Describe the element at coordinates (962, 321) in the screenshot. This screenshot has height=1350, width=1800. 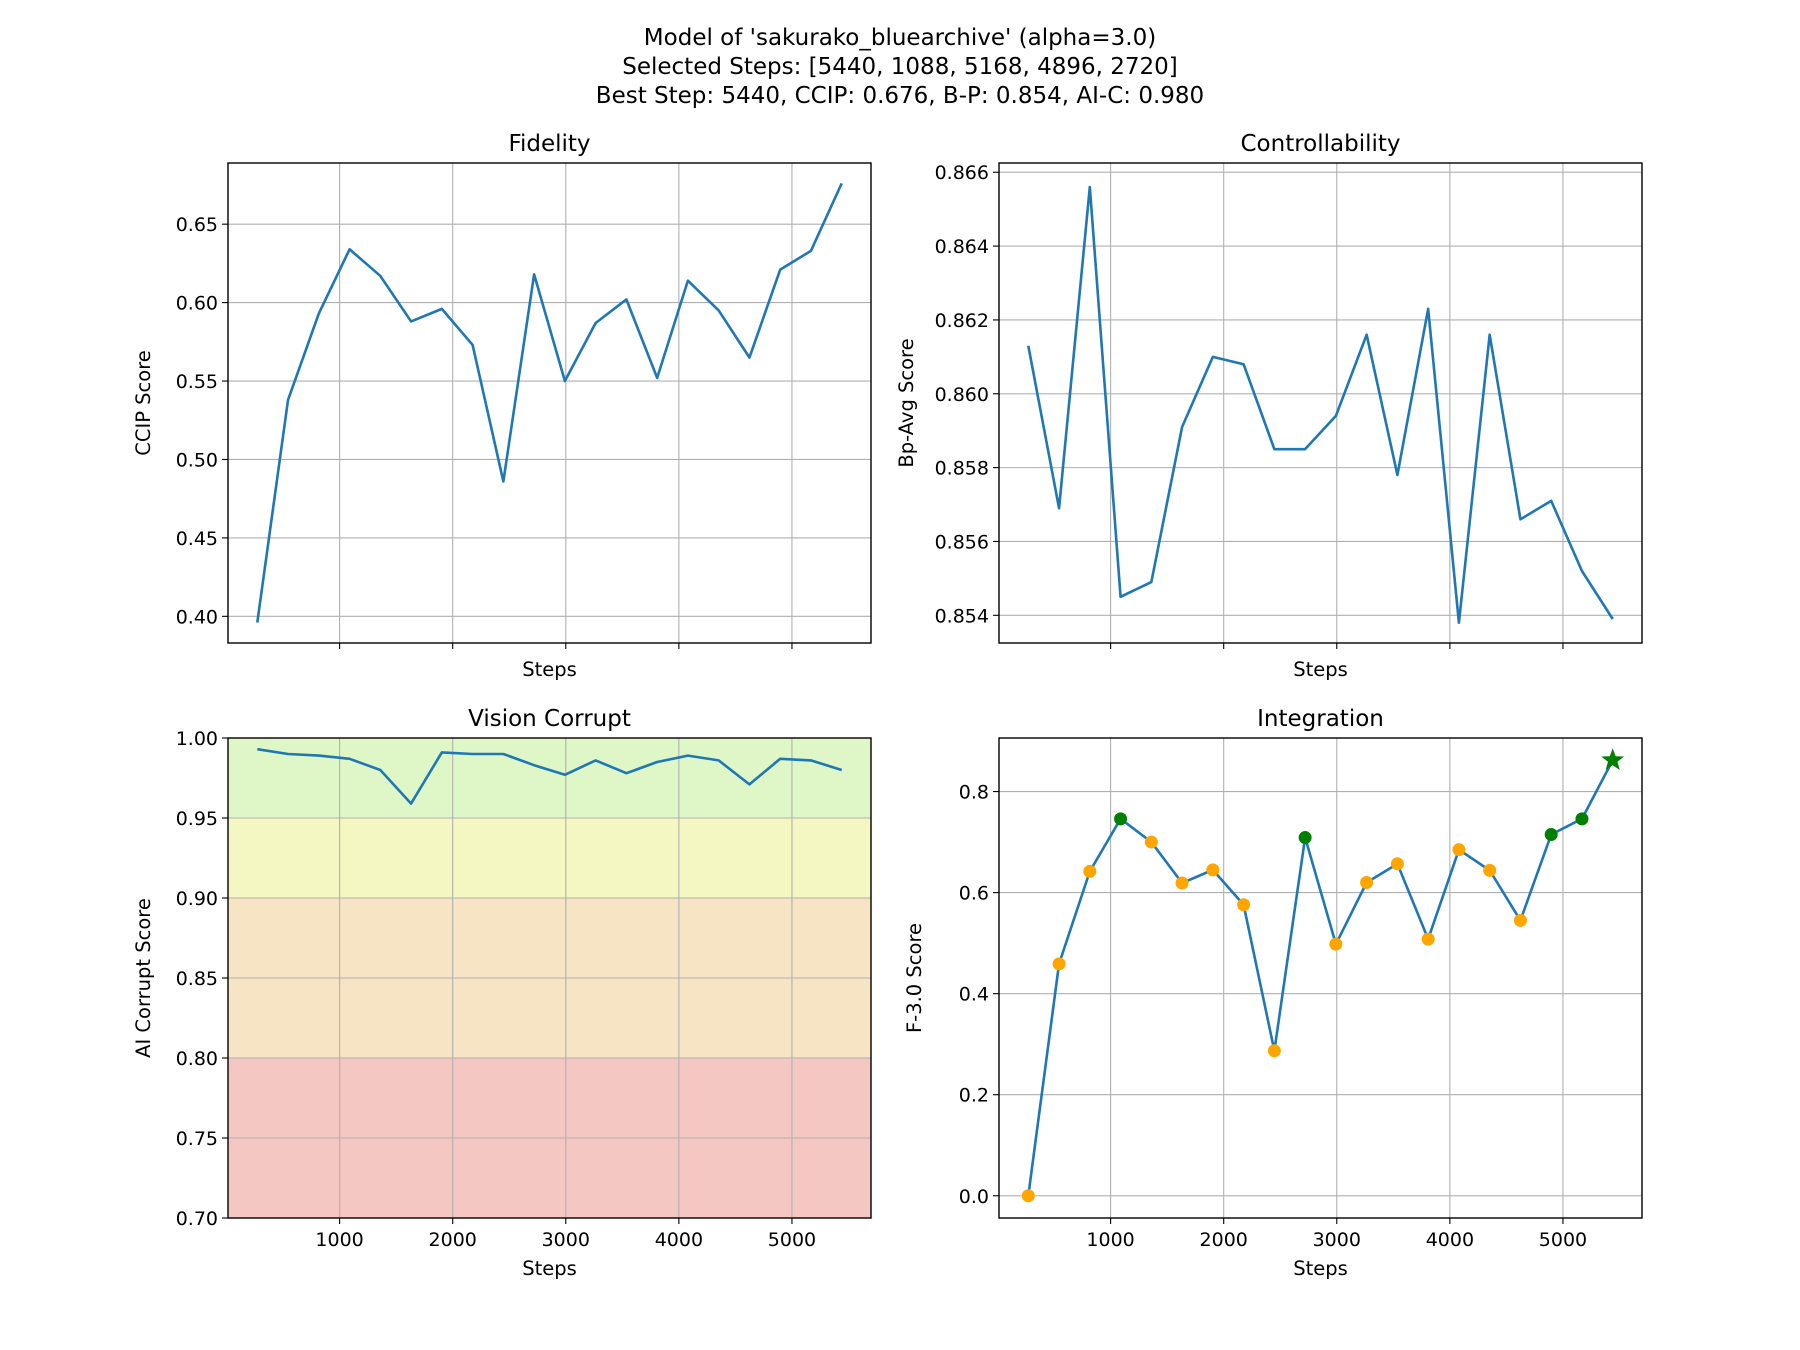
I see `y-tick-label: 0.862` at that location.